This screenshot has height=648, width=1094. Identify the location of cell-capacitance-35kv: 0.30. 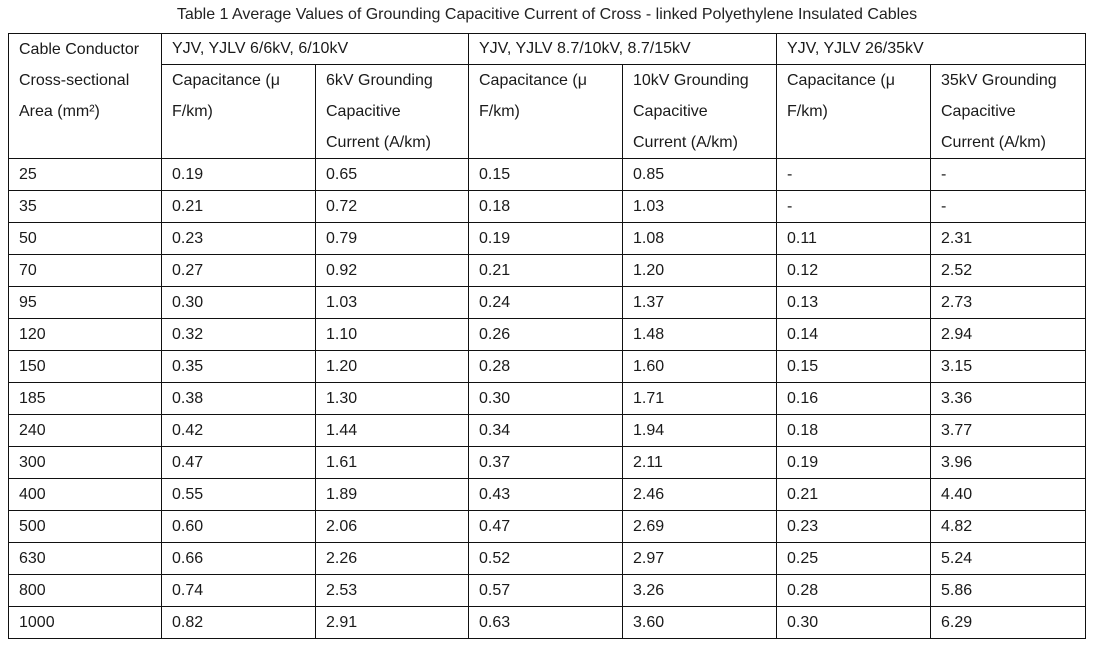
(853, 622).